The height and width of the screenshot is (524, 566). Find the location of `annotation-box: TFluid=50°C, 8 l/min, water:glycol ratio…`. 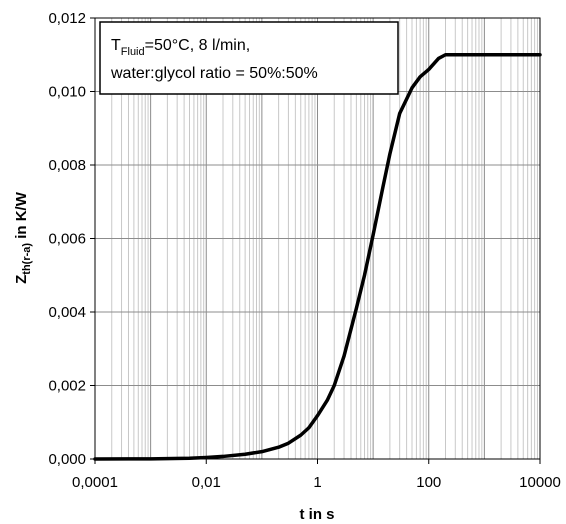

annotation-box: TFluid=50°C, 8 l/min, water:glycol ratio… is located at coordinates (249, 58).